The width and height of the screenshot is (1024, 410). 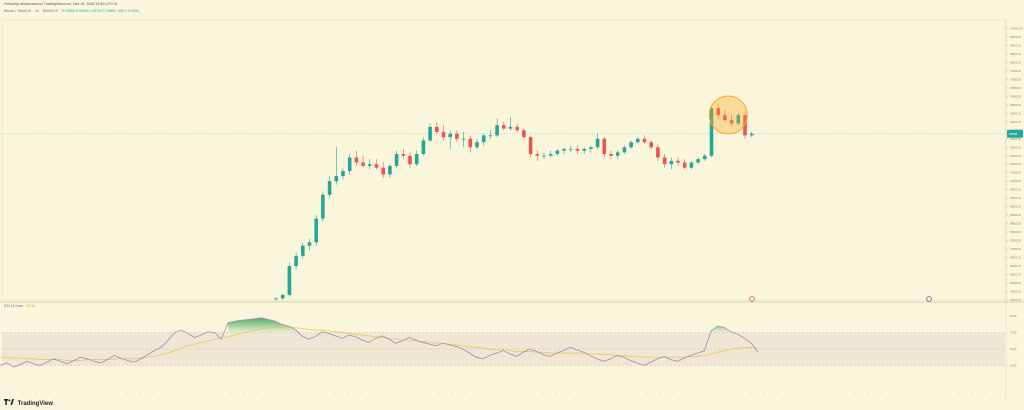 I want to click on symbol-name: Bitcoin / TetherUS, so click(x=18, y=11).